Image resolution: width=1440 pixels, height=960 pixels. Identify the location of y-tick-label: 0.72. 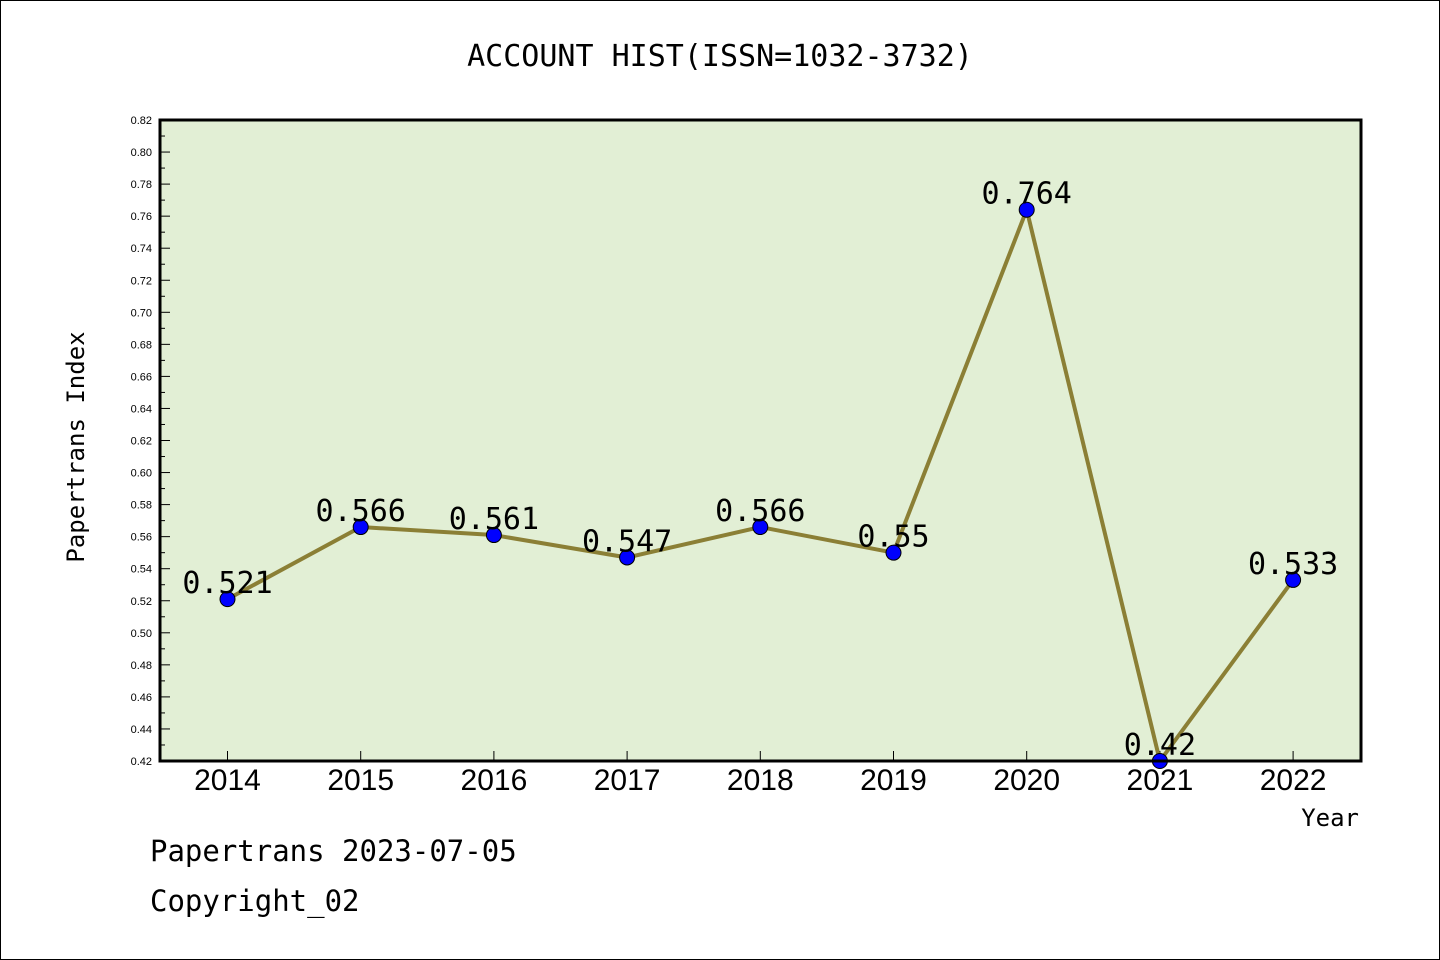
(141, 281).